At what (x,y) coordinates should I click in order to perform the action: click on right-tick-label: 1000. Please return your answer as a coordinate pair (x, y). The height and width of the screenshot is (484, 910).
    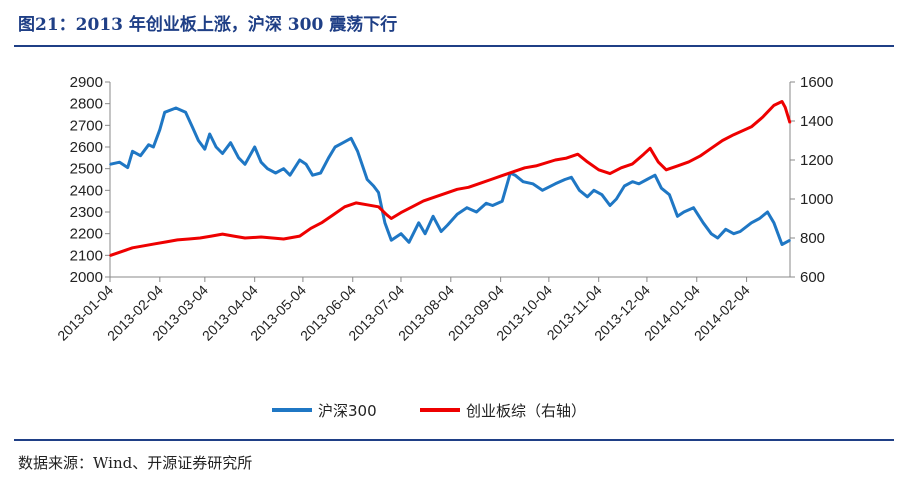
    Looking at the image, I should click on (816, 199).